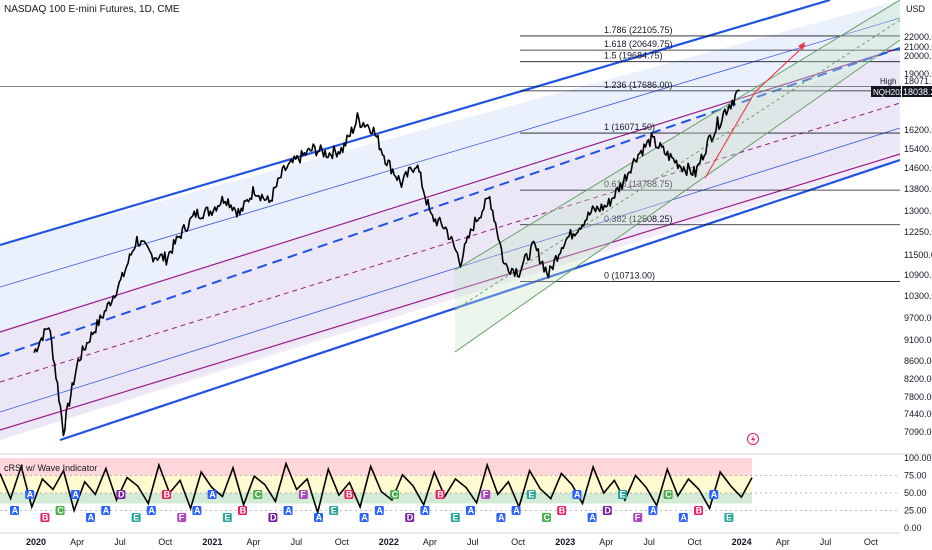 The width and height of the screenshot is (932, 550). What do you see at coordinates (753, 439) in the screenshot?
I see `lightning-icon` at bounding box center [753, 439].